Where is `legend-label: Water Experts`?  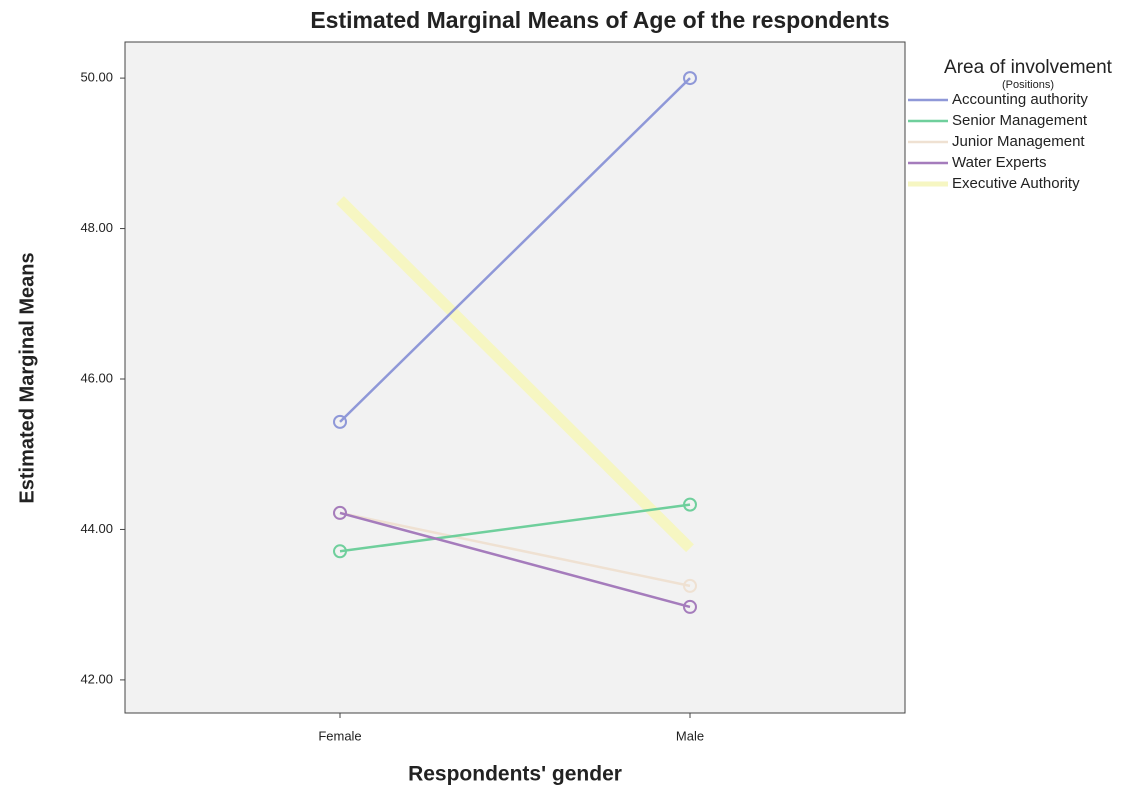
legend-label: Water Experts is located at coordinates (999, 162).